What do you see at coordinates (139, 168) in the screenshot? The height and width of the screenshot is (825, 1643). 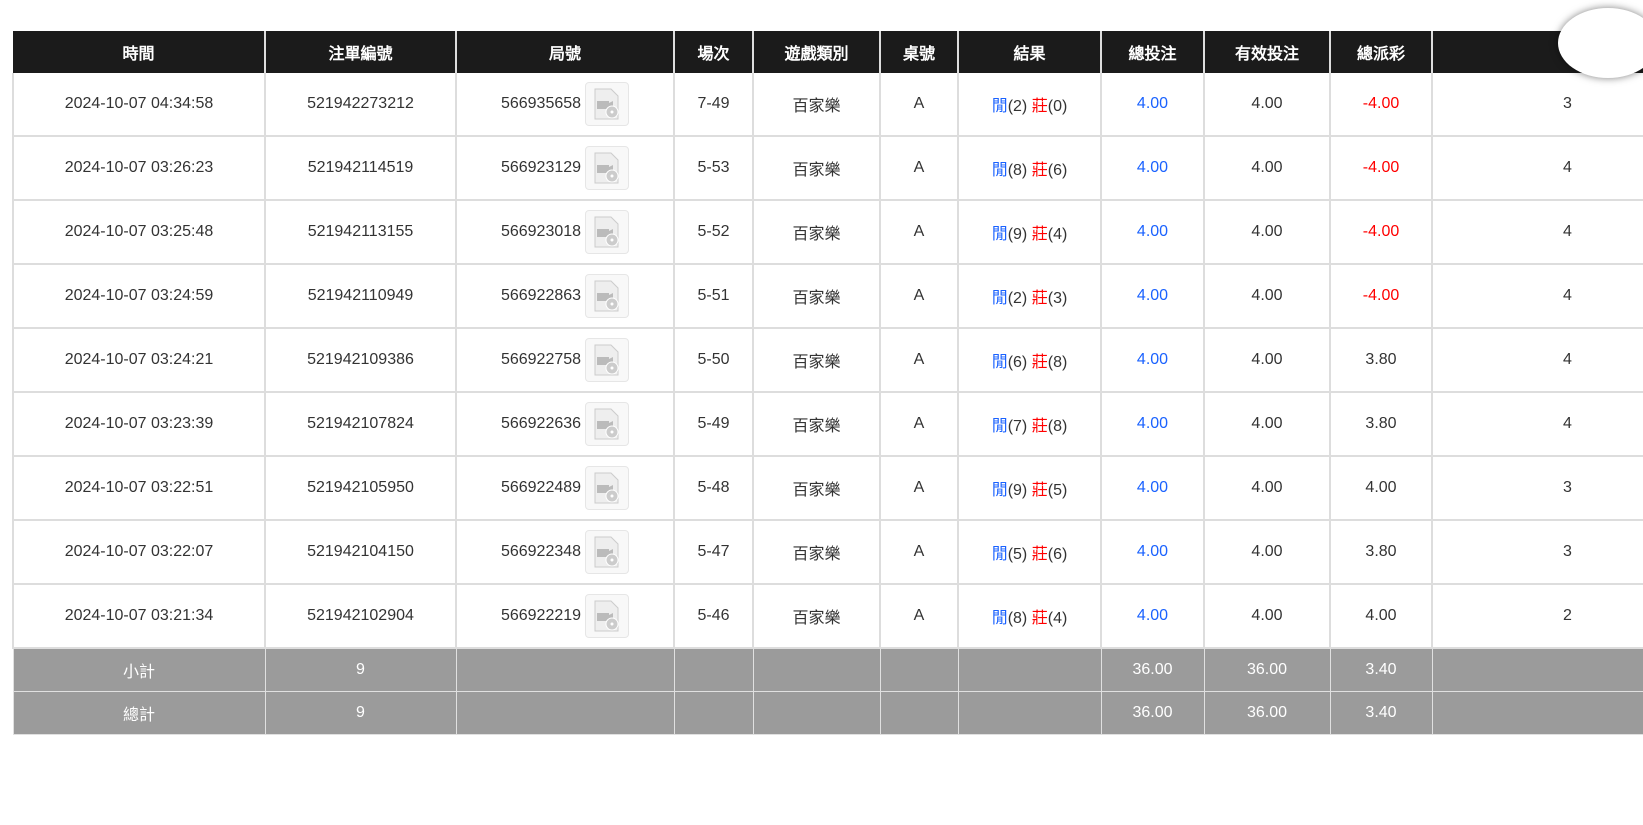 I see `time-cell: 2024-10-07 03:26:23` at bounding box center [139, 168].